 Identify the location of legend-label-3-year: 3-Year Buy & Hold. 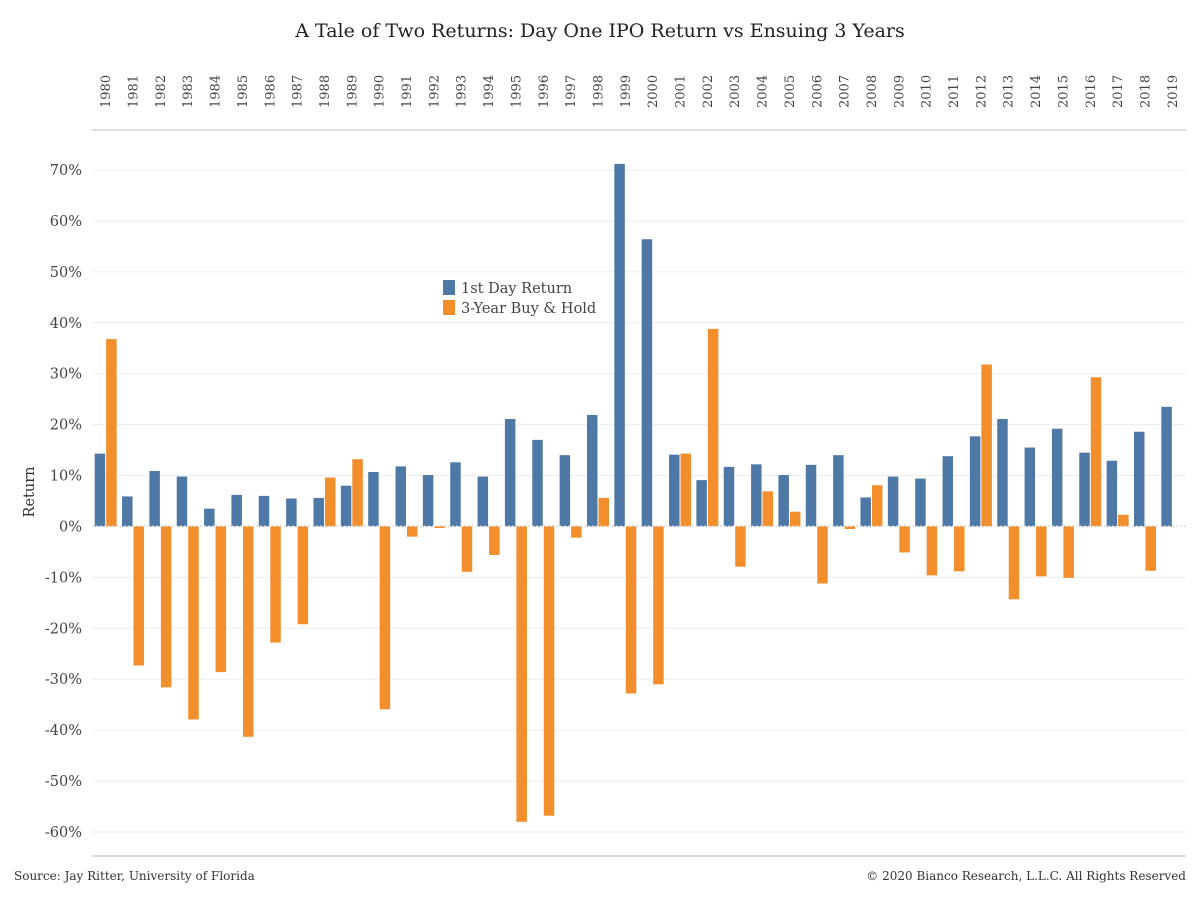
(528, 309).